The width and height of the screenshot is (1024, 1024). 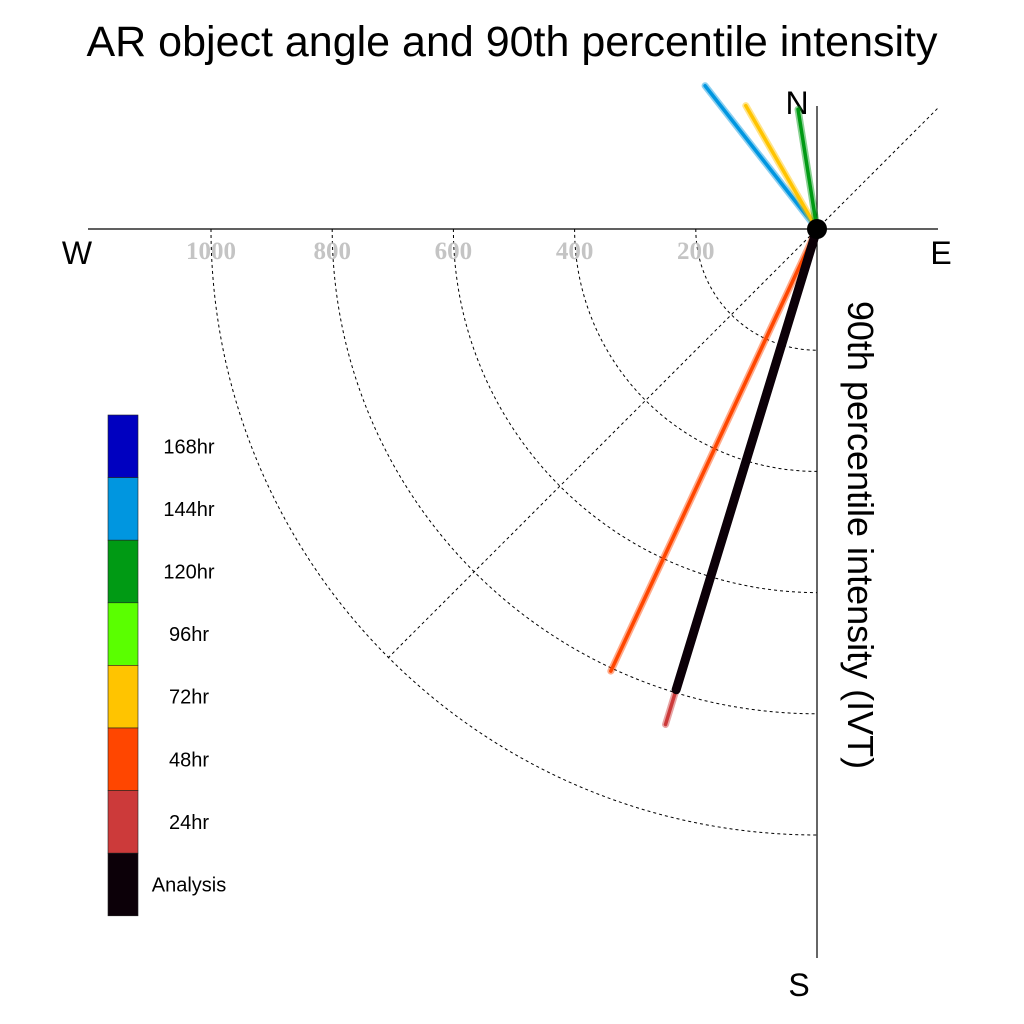 I want to click on vectors, so click(x=714, y=405).